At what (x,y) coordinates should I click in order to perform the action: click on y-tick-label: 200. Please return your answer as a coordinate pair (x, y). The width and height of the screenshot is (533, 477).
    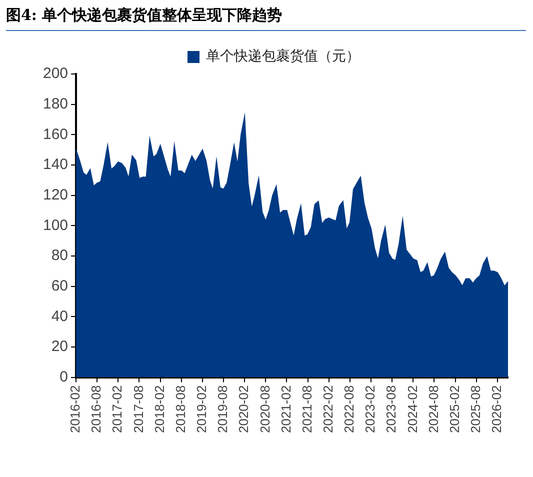
    Looking at the image, I should click on (55, 73).